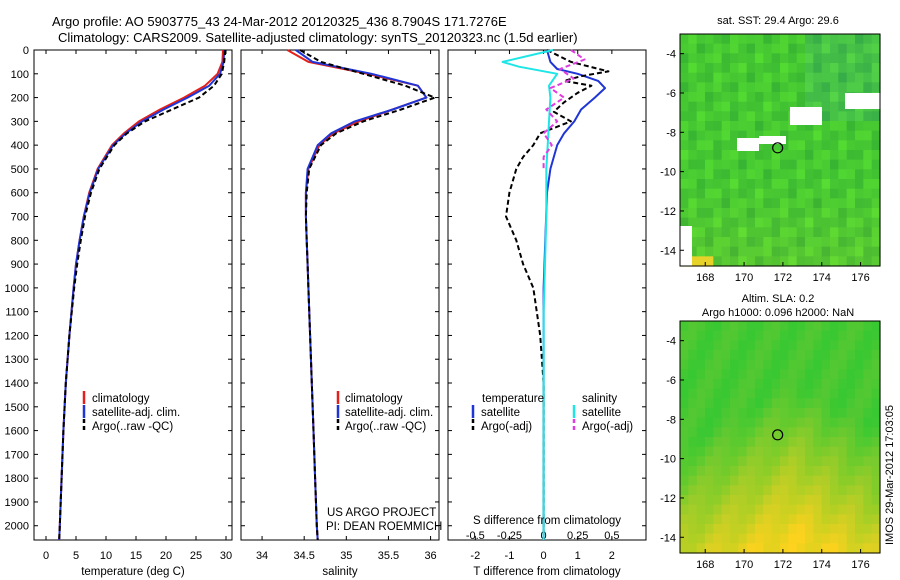  I want to click on legend-s-satellite-label: satellite, so click(601, 413).